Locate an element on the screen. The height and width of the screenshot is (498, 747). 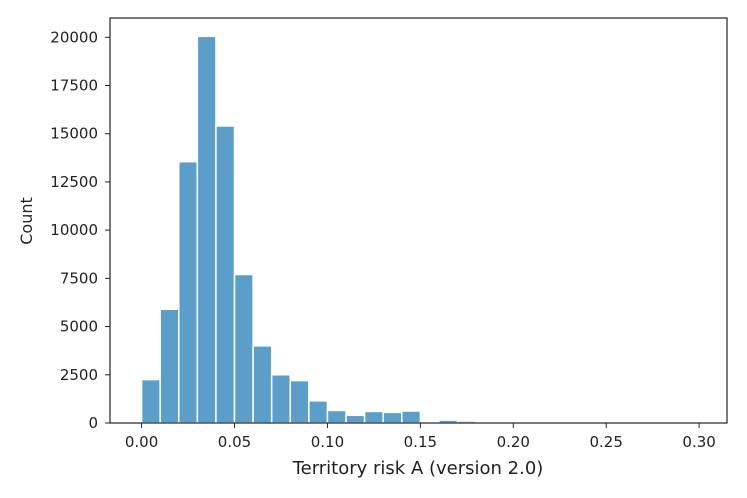
x-tick-label: 0.15 is located at coordinates (420, 442).